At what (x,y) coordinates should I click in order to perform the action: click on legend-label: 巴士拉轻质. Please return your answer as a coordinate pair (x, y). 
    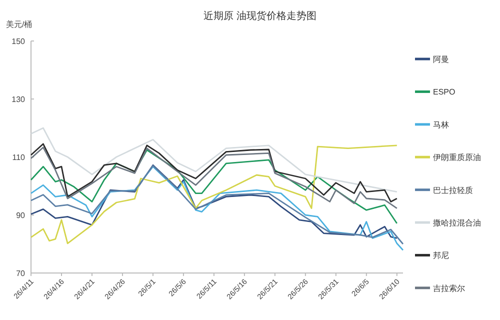
    Looking at the image, I should click on (453, 190).